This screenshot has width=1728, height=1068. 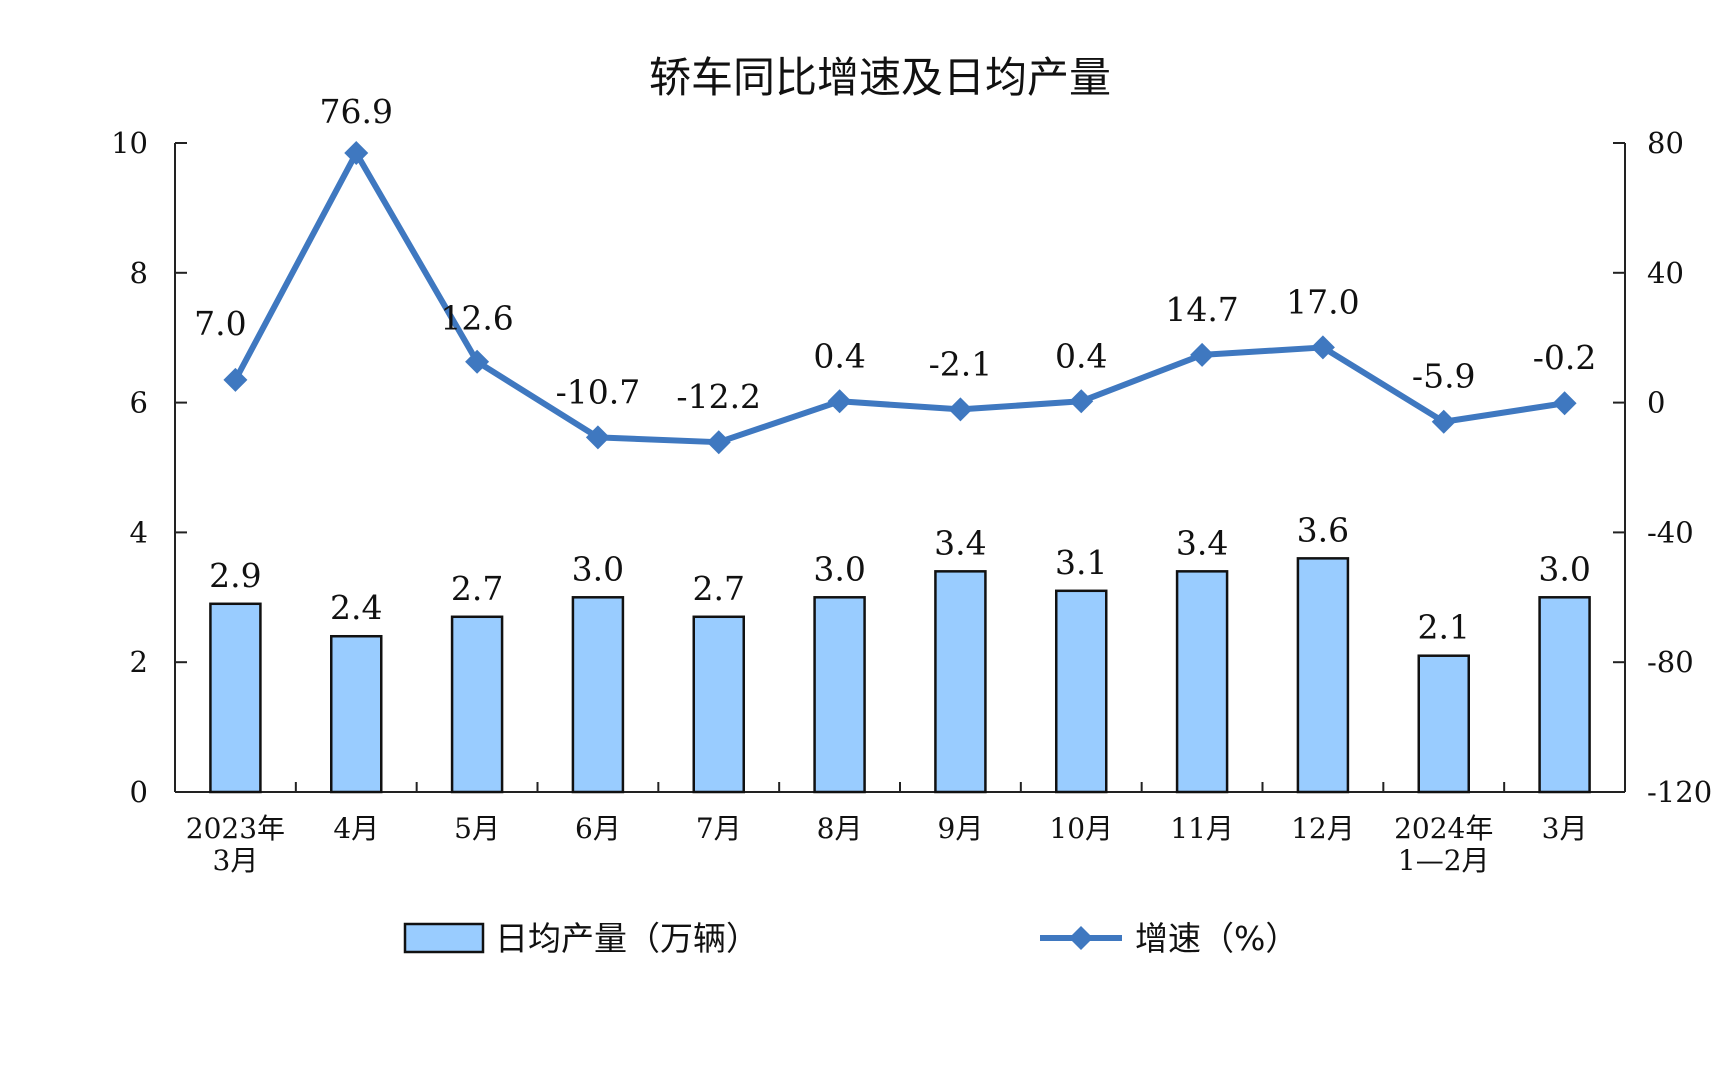 What do you see at coordinates (1444, 627) in the screenshot?
I see `bar-data-label: 2.1` at bounding box center [1444, 627].